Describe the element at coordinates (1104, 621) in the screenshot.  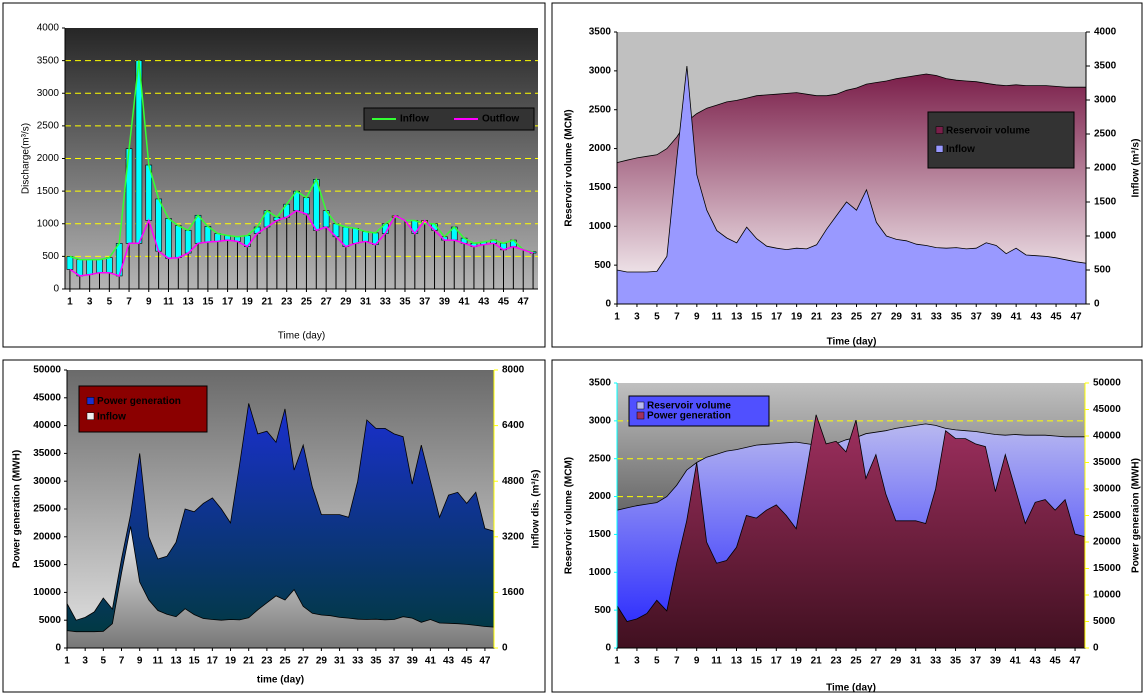
I see `y2-tick-label: 5000` at that location.